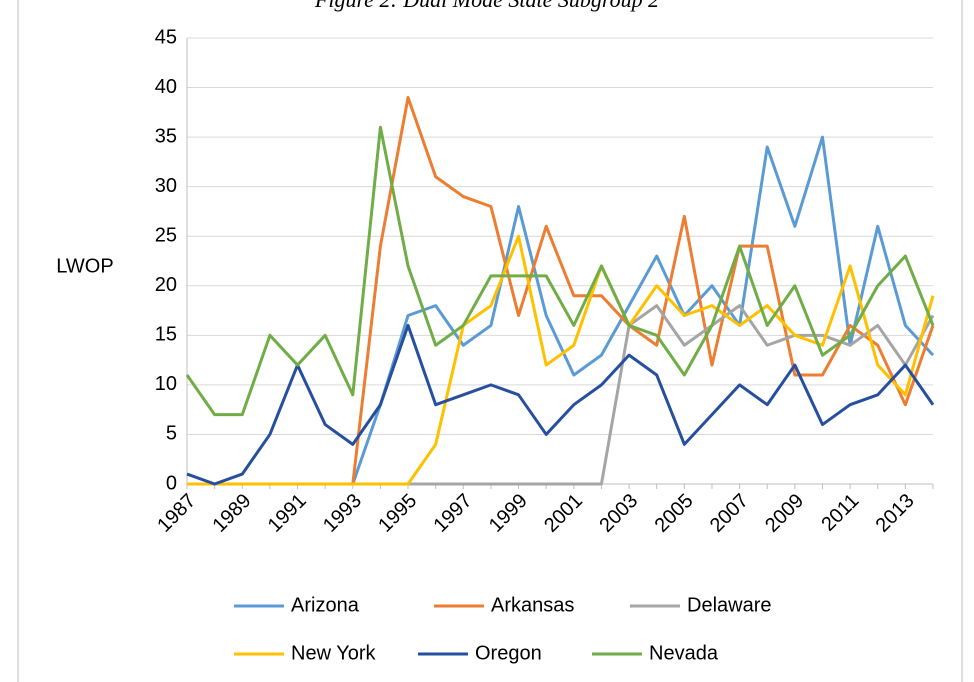  I want to click on legend-label: Arizona, so click(325, 605).